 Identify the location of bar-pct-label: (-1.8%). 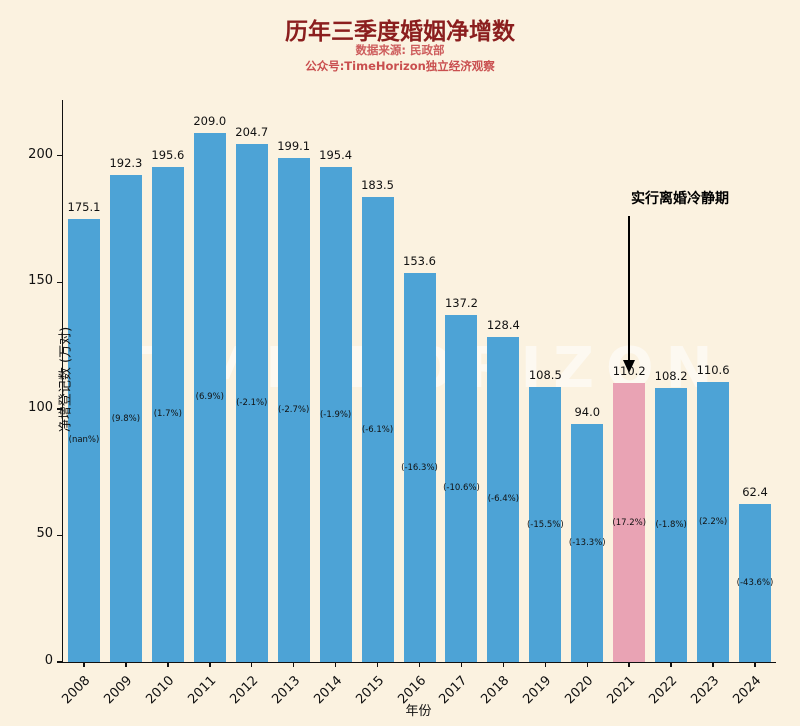
(671, 525).